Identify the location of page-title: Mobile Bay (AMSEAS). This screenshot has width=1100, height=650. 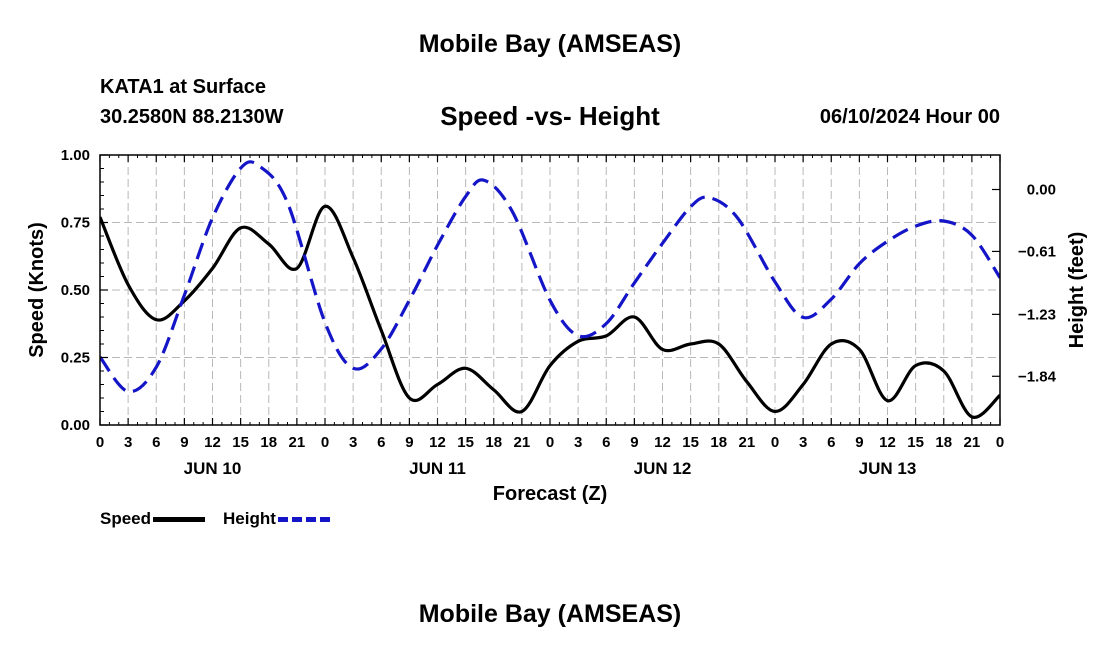
(550, 44).